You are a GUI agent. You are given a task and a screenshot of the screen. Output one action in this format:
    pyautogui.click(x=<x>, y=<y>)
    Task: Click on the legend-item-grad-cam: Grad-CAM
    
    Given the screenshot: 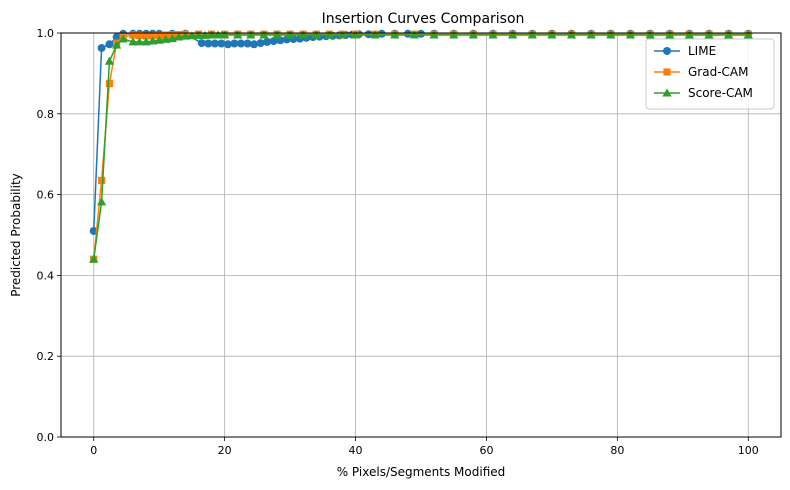 What is the action you would take?
    pyautogui.click(x=701, y=72)
    